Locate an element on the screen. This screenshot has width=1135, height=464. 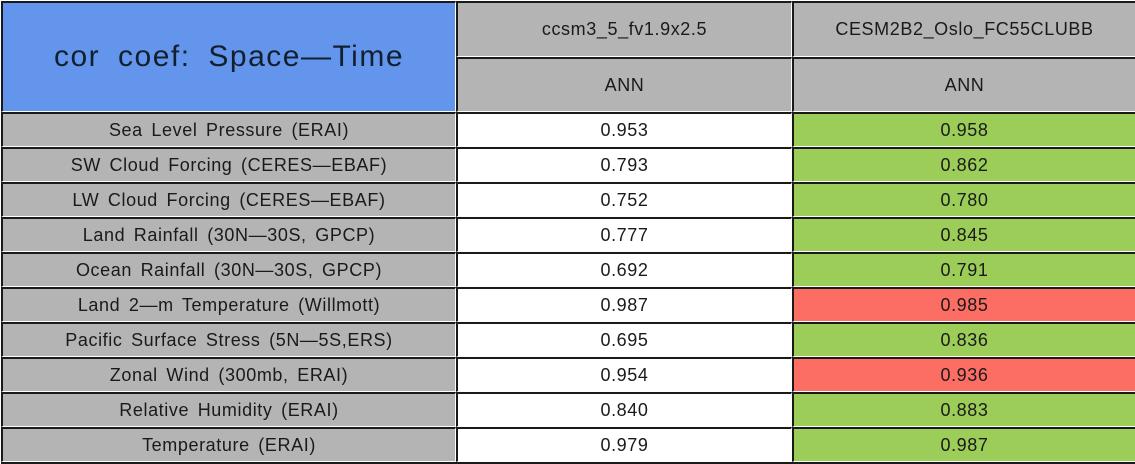
model1-value: 0.987 is located at coordinates (624, 304).